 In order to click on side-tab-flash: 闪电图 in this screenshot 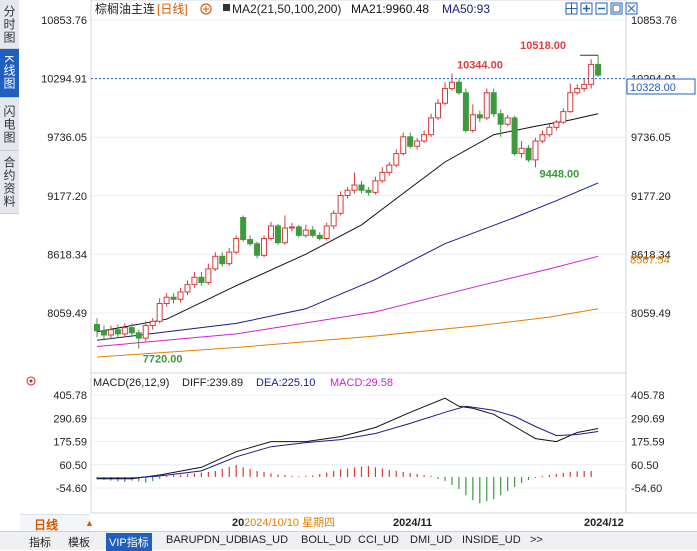, I will do `click(9, 124)`.